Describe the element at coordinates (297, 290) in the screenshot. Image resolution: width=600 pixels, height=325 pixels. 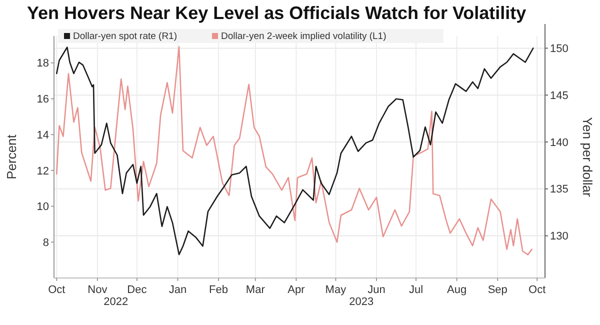
I see `x-tick-label: Apr` at that location.